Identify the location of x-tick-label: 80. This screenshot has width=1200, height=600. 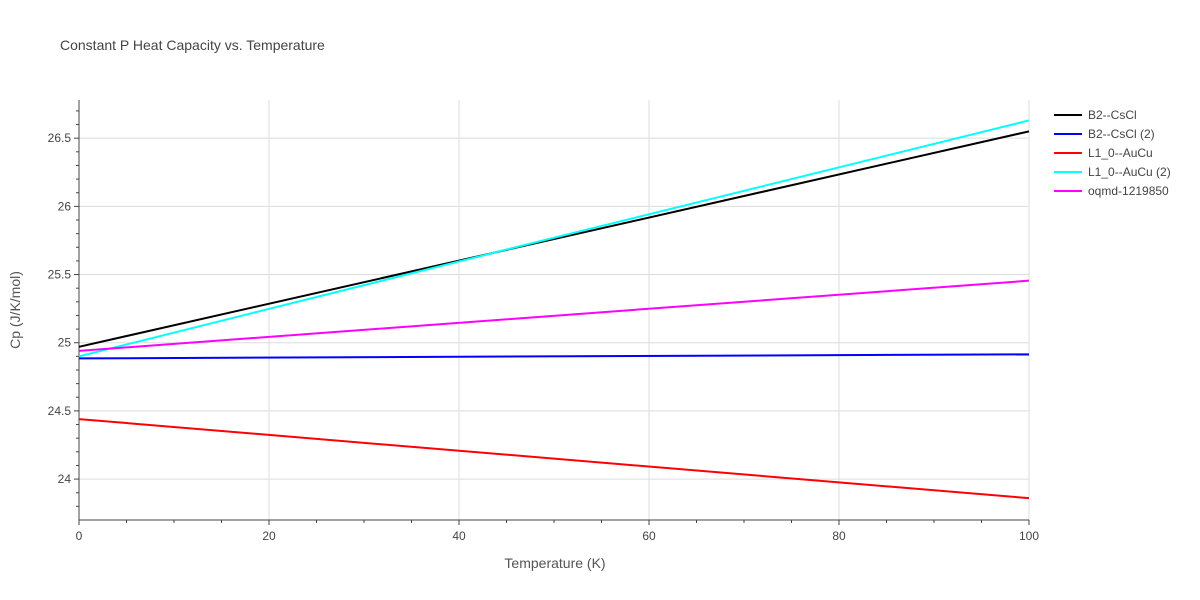
(839, 536).